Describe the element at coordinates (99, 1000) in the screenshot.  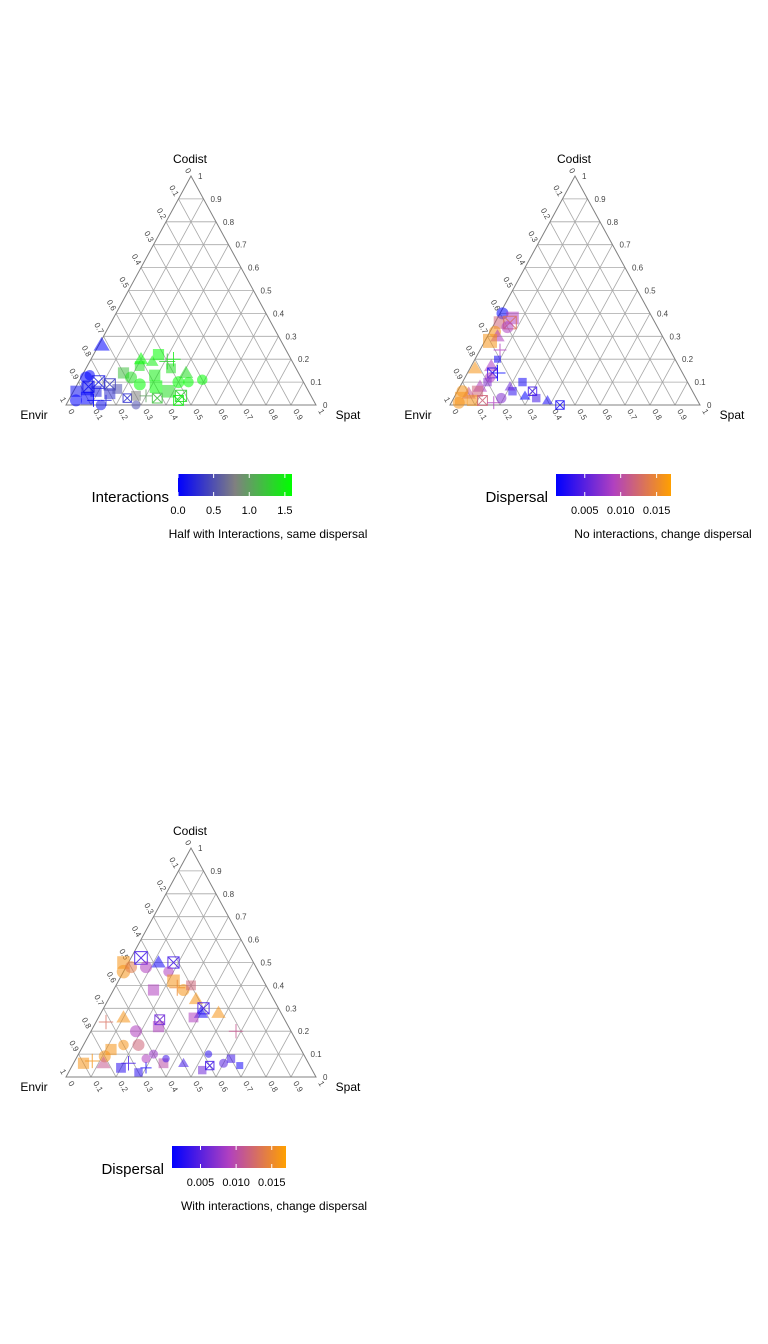
I see `envir-tick-label: 0.7` at that location.